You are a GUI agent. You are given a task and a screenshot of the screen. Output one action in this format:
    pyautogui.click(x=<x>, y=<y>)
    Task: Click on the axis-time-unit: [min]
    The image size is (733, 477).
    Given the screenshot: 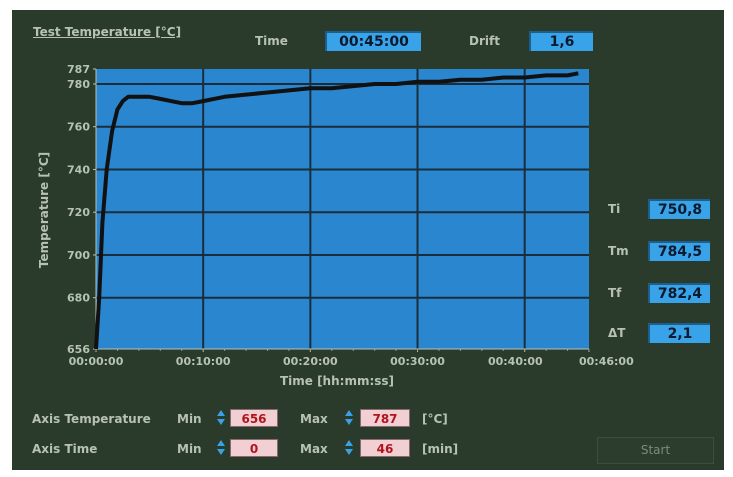 What is the action you would take?
    pyautogui.click(x=440, y=449)
    